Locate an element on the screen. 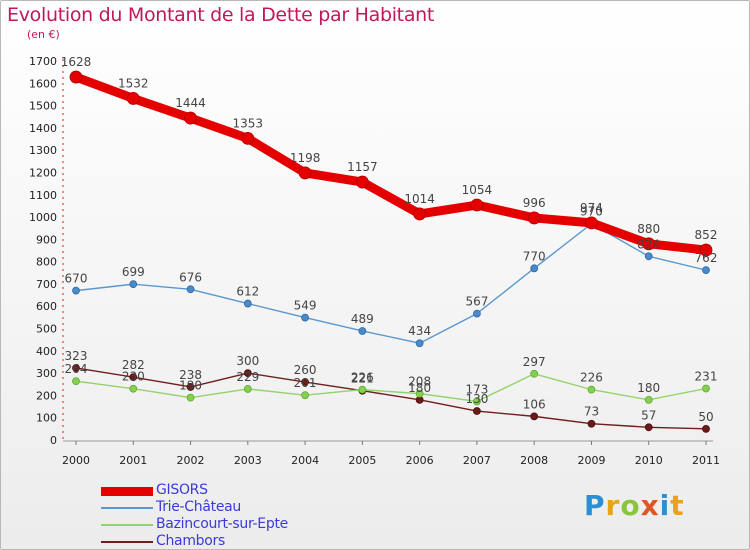 The width and height of the screenshot is (750, 550). data-label: 230 is located at coordinates (133, 377).